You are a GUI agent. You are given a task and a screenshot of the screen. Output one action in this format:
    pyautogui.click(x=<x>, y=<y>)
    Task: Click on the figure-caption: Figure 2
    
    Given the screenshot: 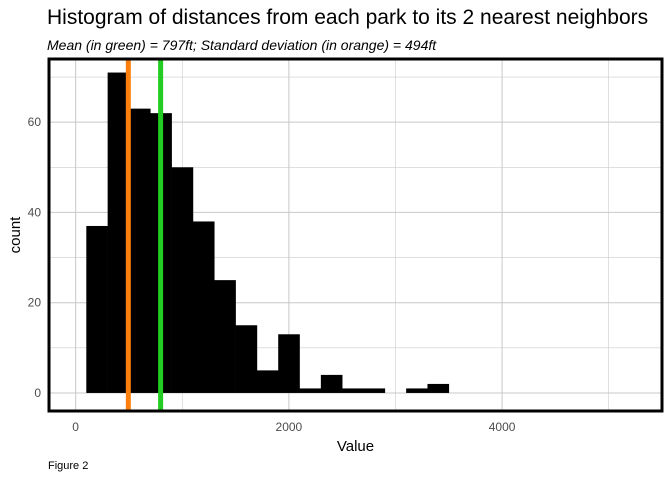 What is the action you would take?
    pyautogui.click(x=68, y=466)
    